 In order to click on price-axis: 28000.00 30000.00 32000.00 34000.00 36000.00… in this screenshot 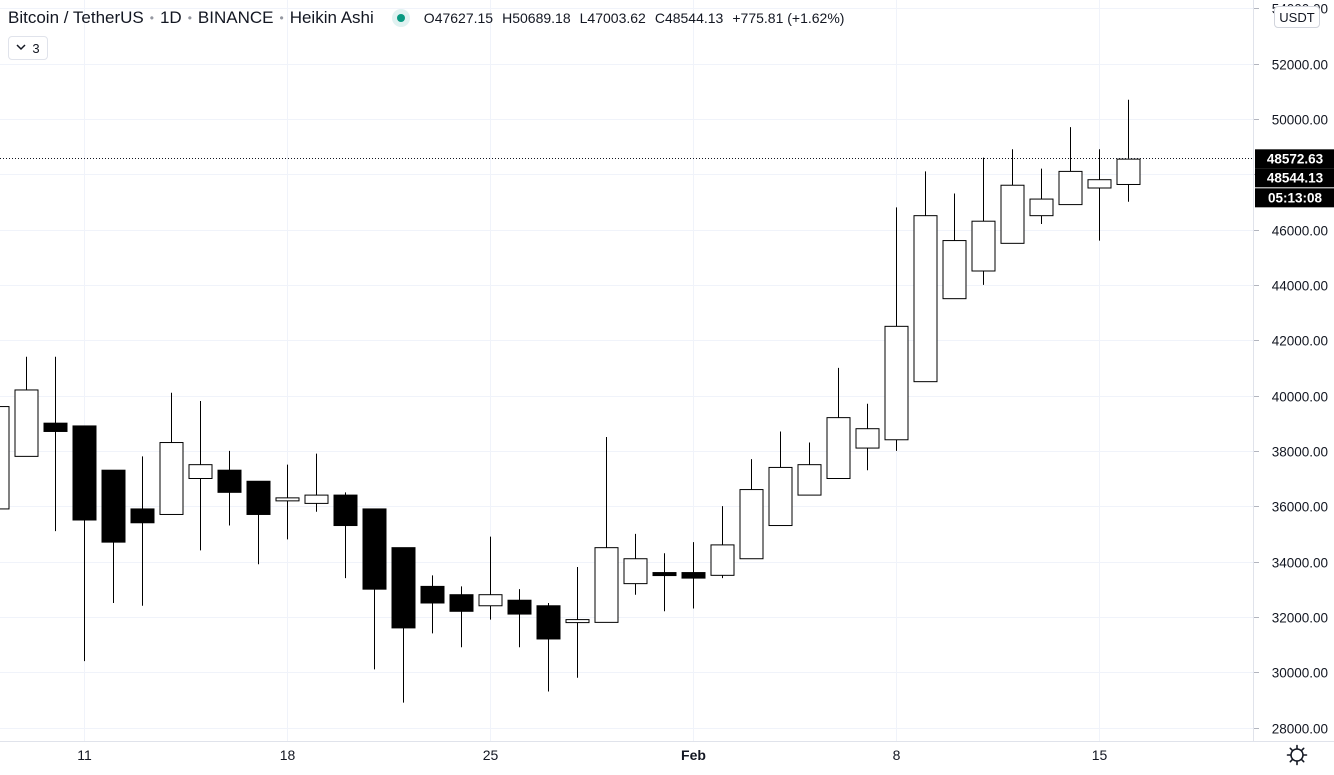, I will do `click(1291, 369)`.